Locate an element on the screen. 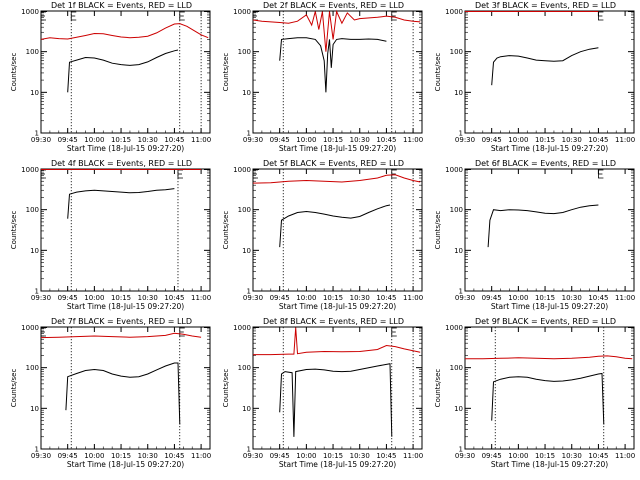  chart-title: Det 1f BLACK = Events, RED = LLD is located at coordinates (121, 5).